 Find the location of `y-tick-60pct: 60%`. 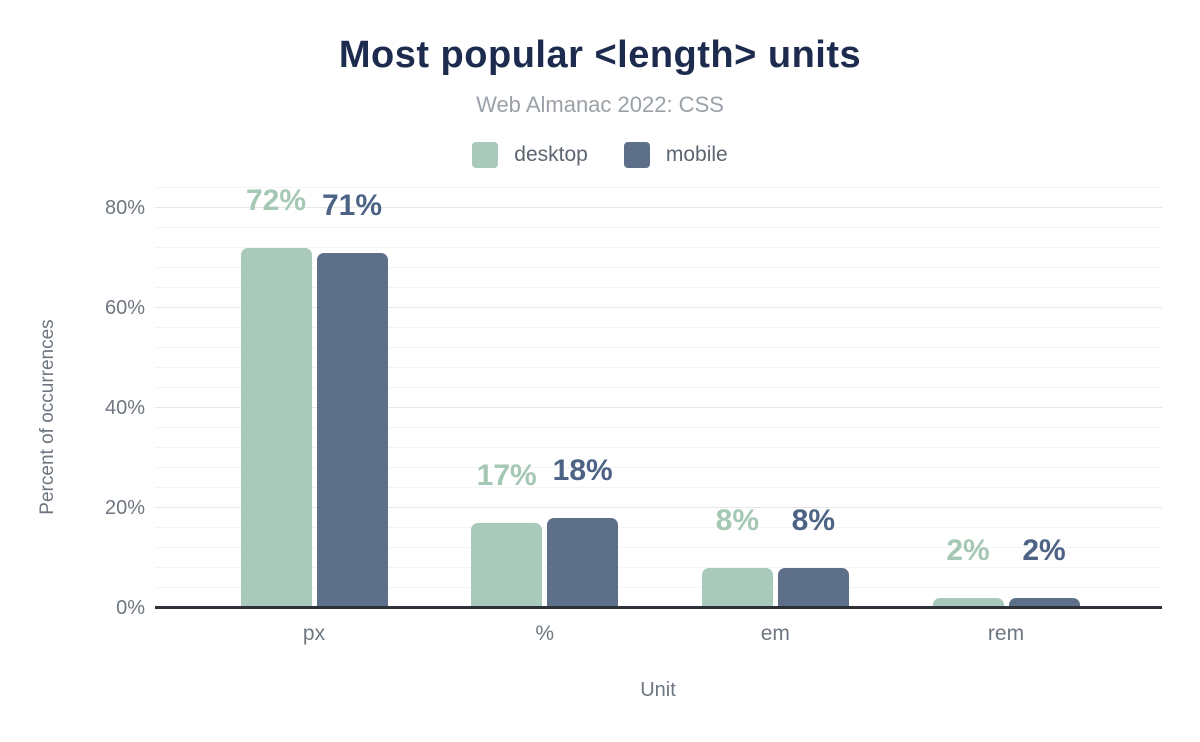

y-tick-60pct: 60% is located at coordinates (124, 308).